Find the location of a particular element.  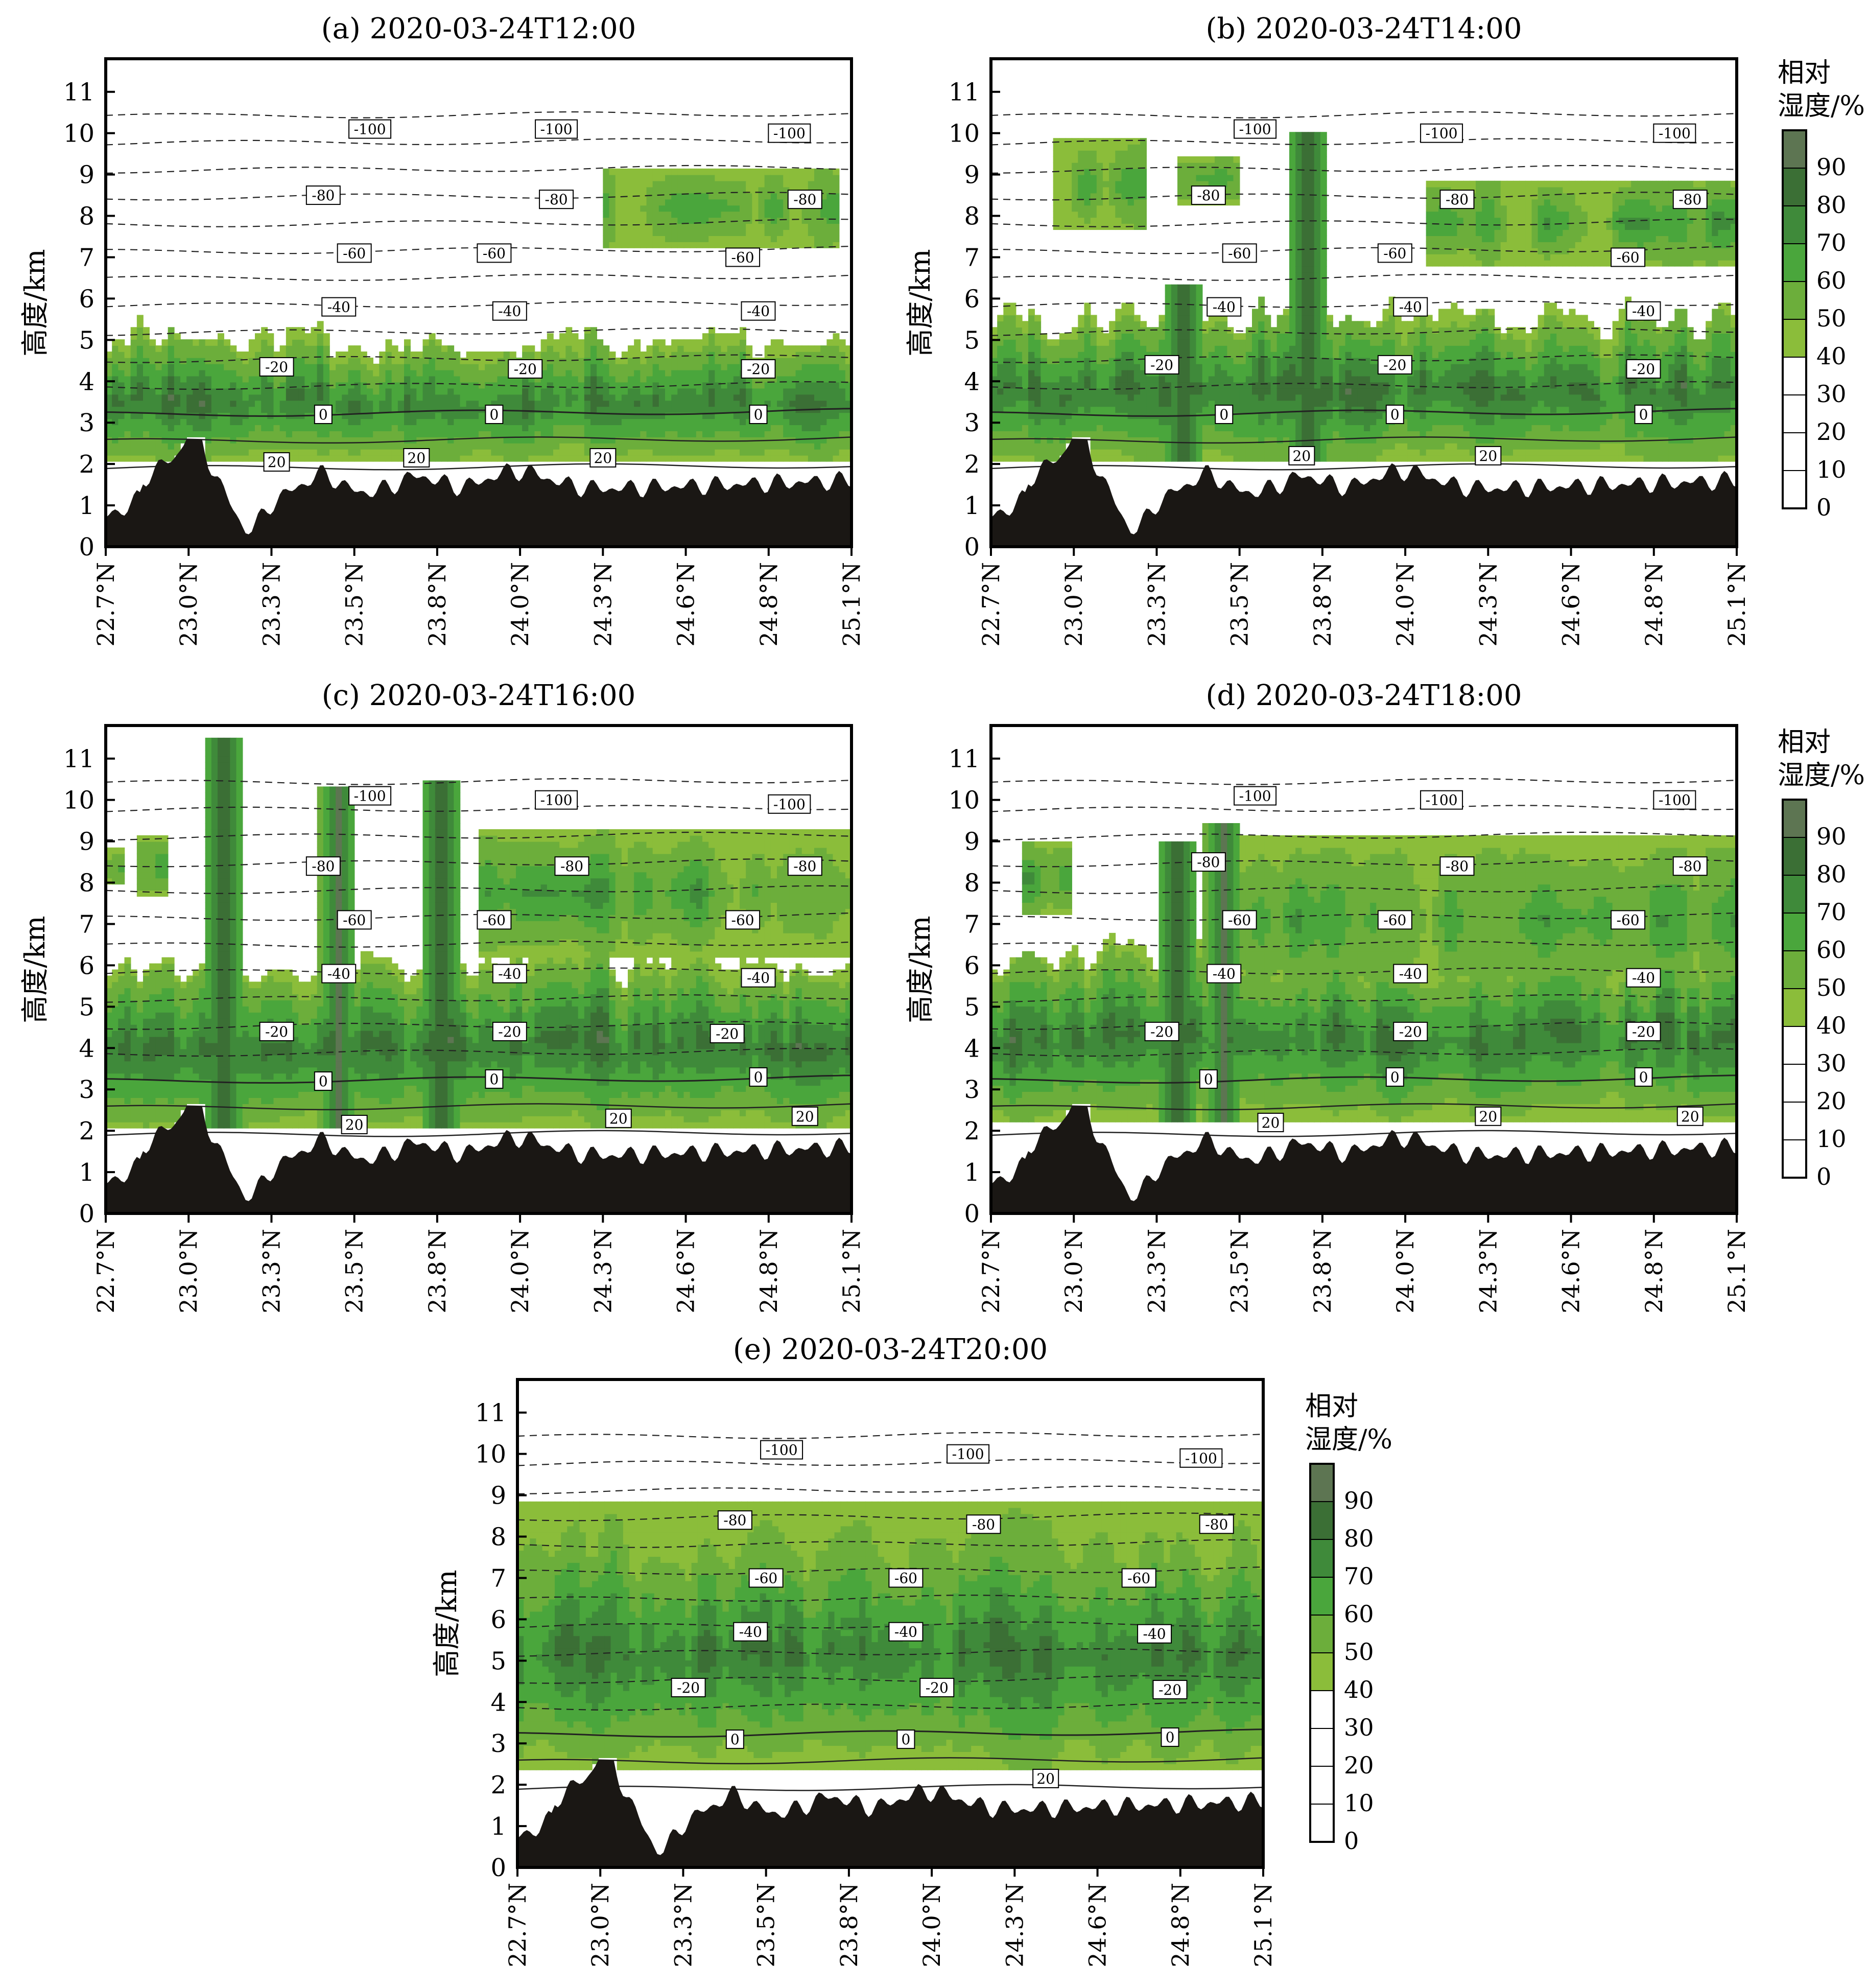

y-tick-label: 5 is located at coordinates (86, 340).